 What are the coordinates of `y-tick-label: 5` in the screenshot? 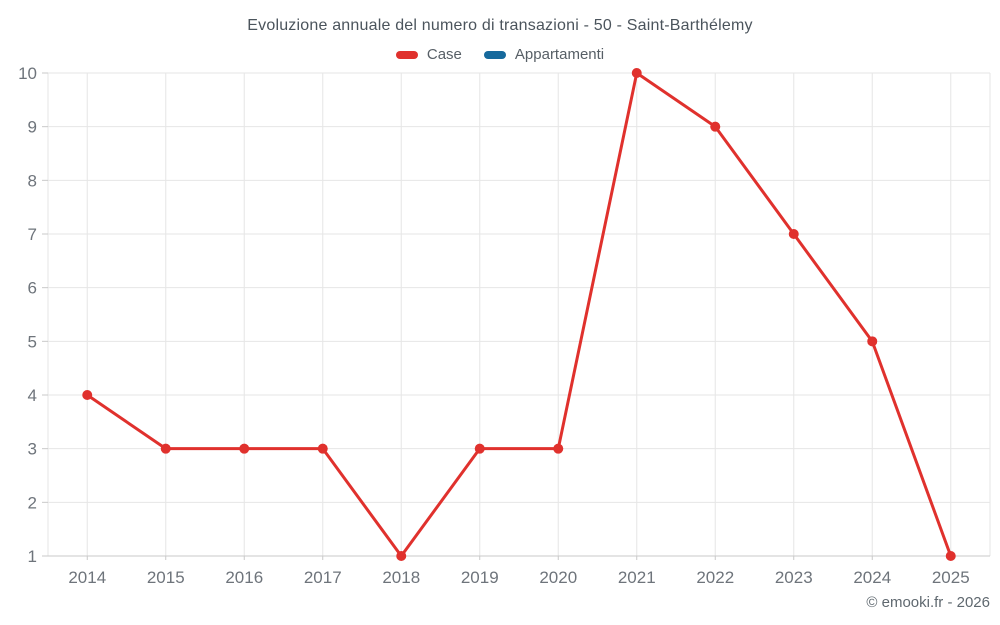 It's located at (32, 341).